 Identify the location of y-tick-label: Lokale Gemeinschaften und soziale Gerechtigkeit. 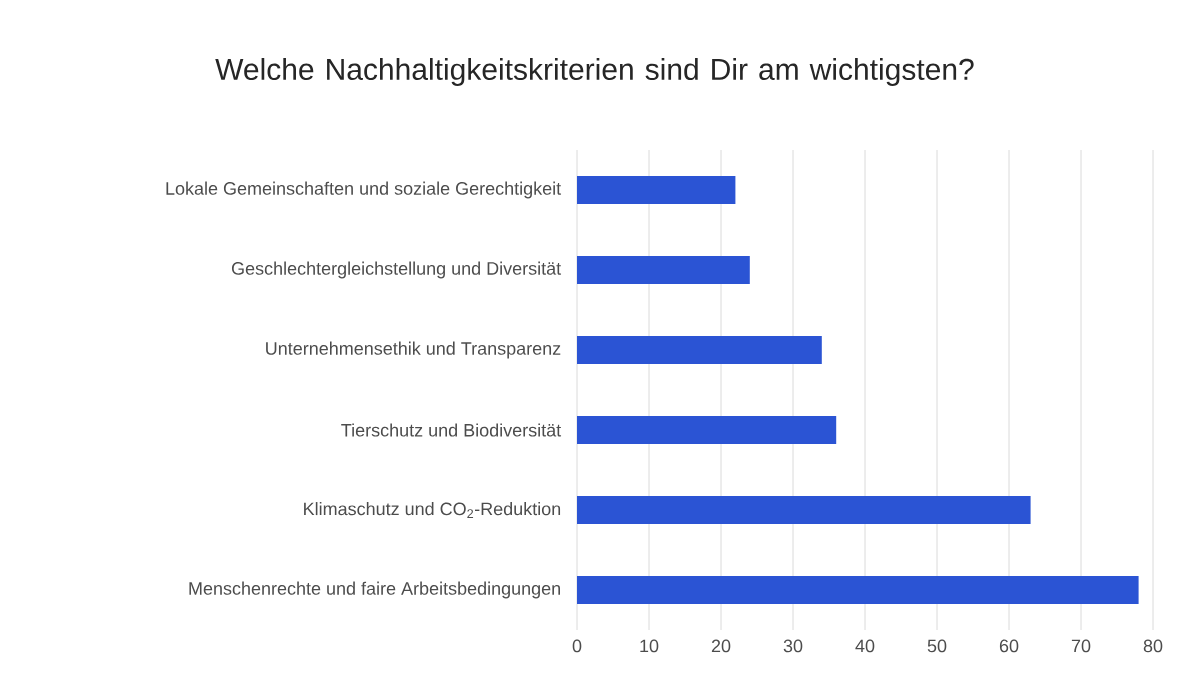
(364, 190).